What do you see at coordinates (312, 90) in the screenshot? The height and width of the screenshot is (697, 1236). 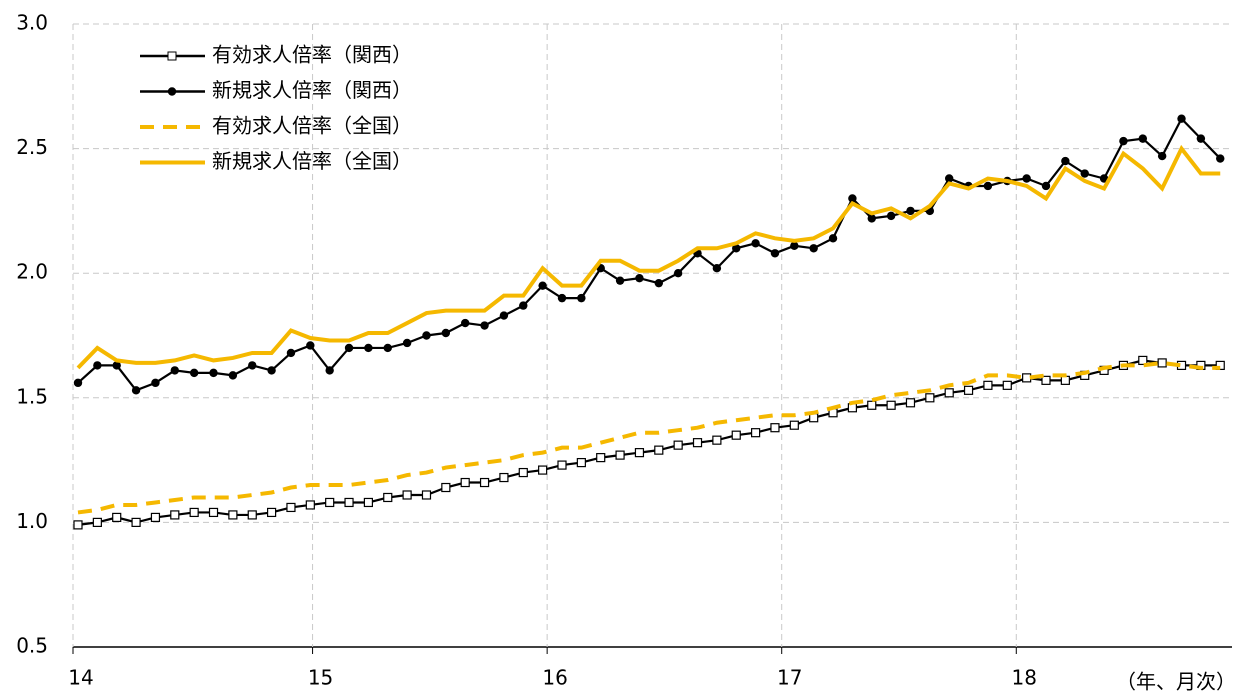 I see `legend-label: 新規求人倍率（関西）` at bounding box center [312, 90].